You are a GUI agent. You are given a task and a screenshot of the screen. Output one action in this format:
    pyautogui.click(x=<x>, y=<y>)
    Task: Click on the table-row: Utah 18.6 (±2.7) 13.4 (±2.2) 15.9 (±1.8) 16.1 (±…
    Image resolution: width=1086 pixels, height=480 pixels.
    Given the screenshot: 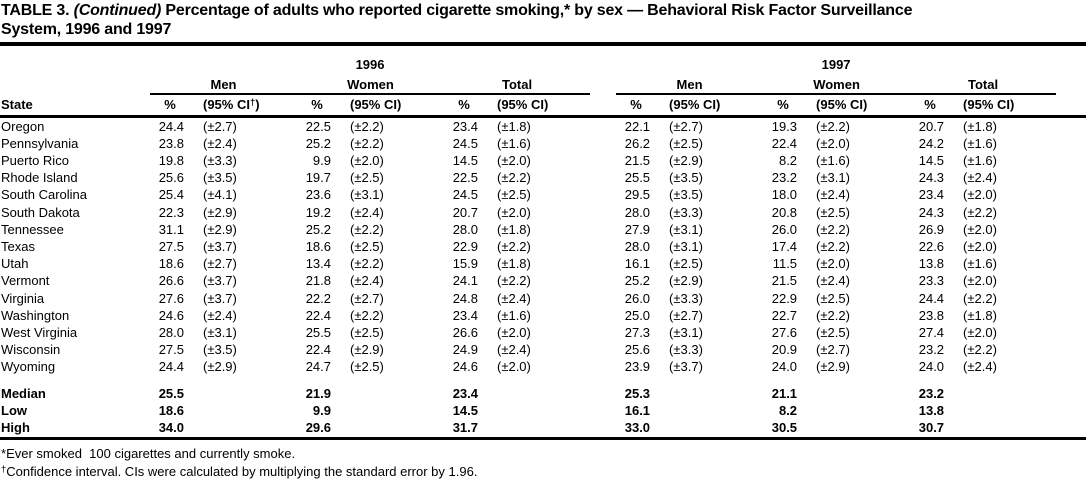 What is the action you would take?
    pyautogui.click(x=543, y=263)
    